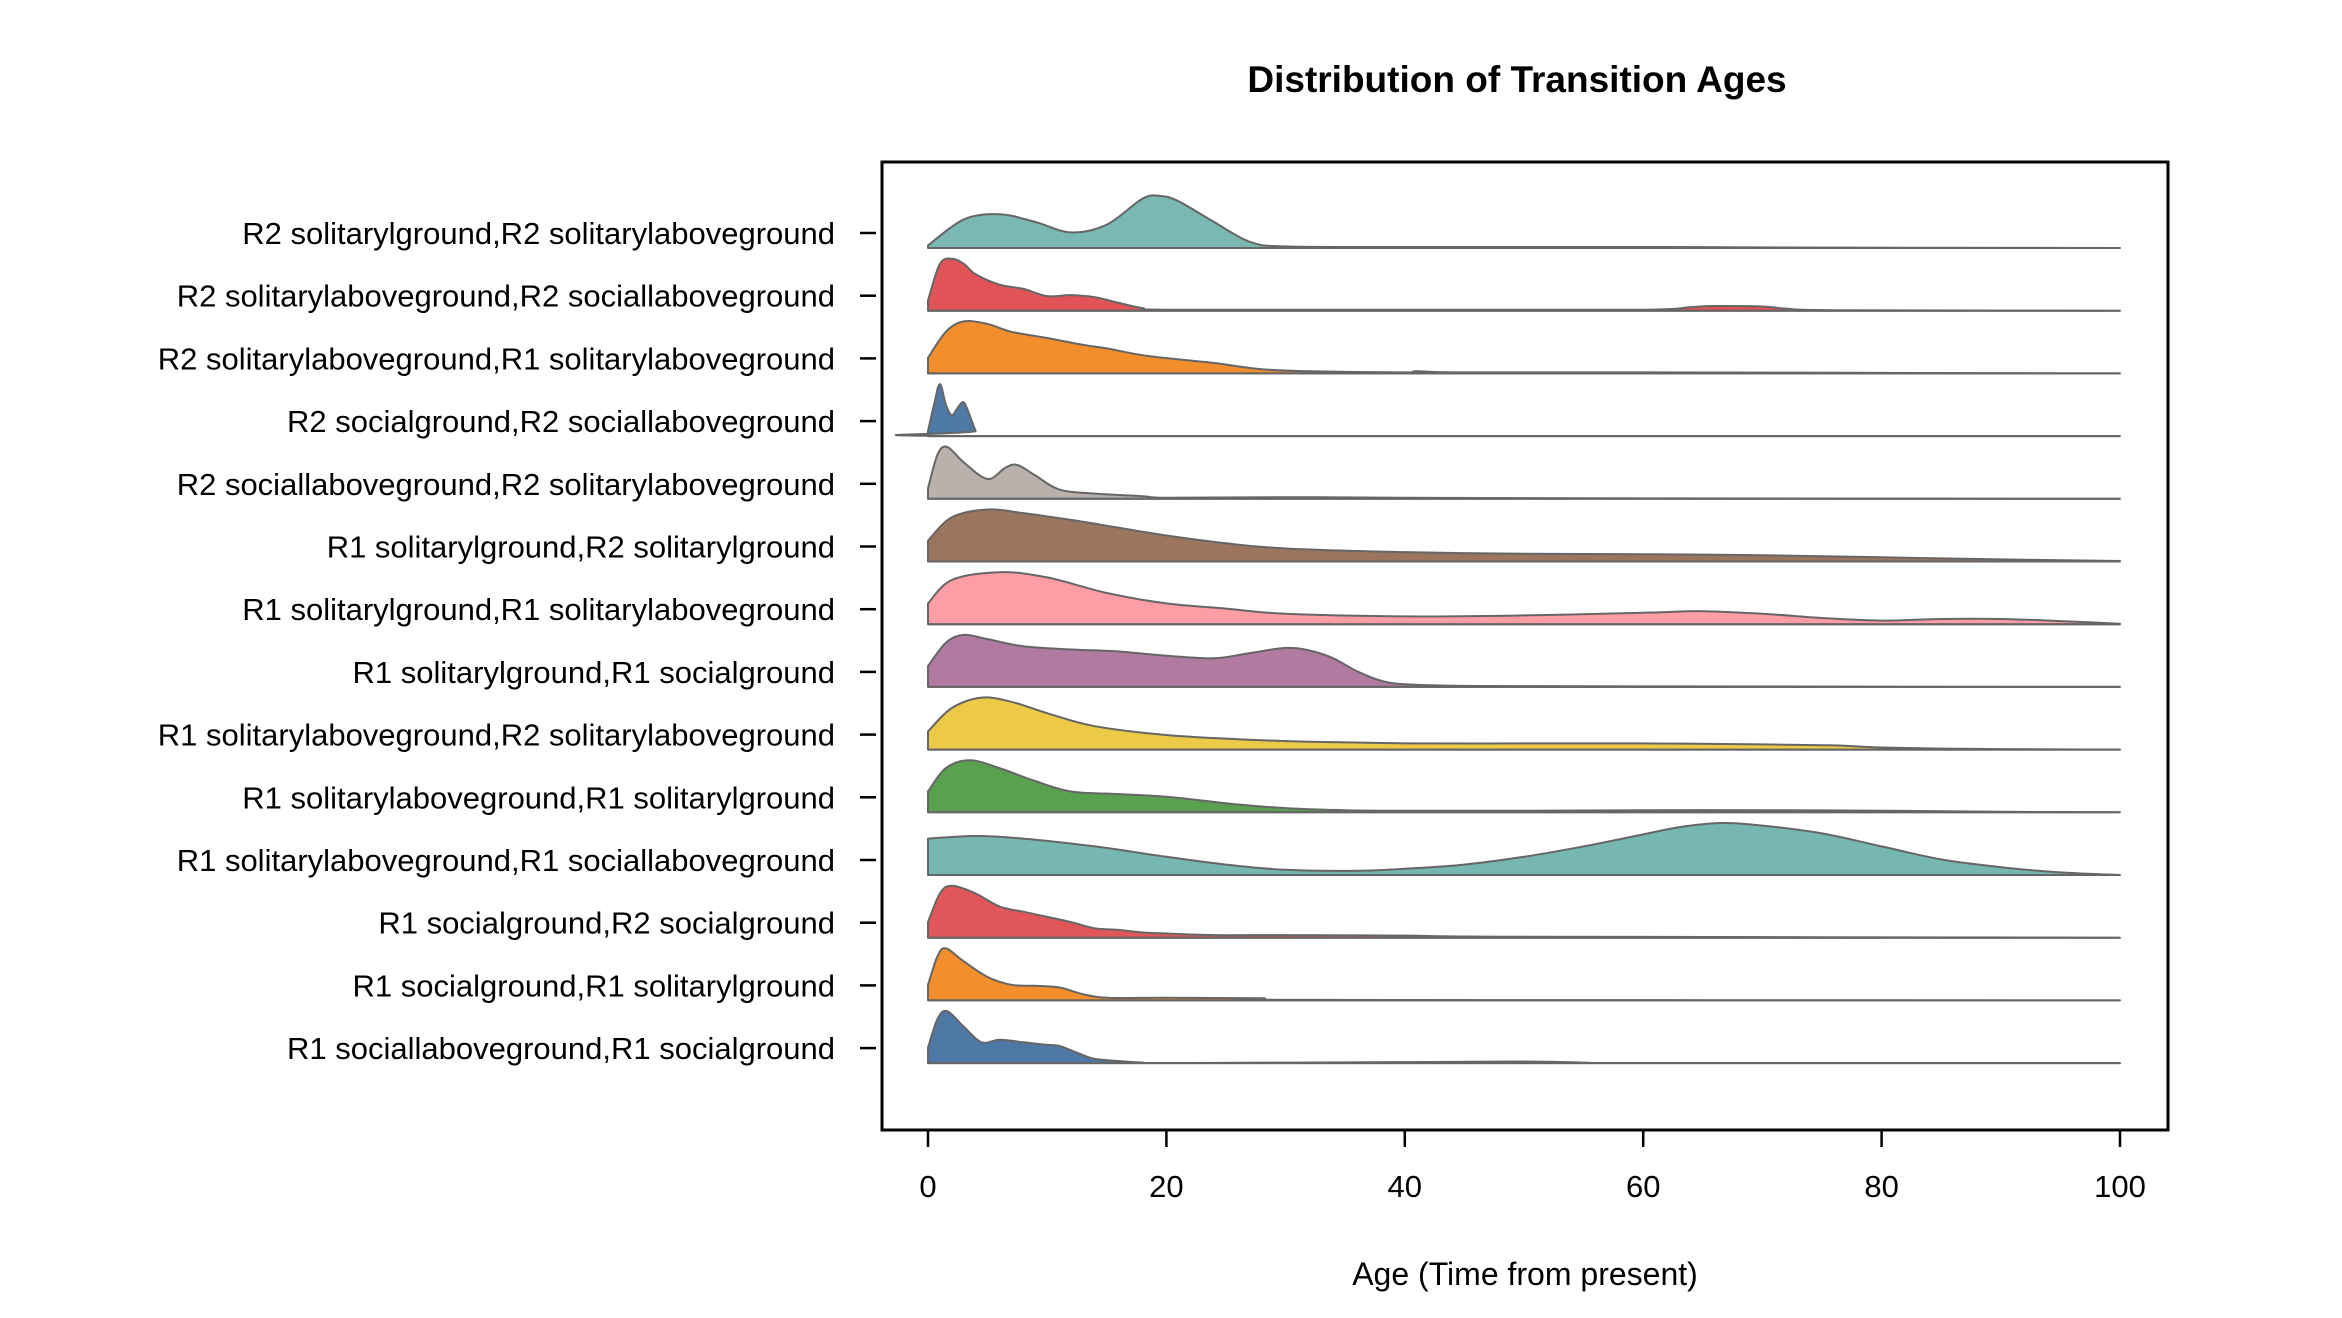 The height and width of the screenshot is (1318, 2342). What do you see at coordinates (1166, 1186) in the screenshot?
I see `x-tick-label: 20` at bounding box center [1166, 1186].